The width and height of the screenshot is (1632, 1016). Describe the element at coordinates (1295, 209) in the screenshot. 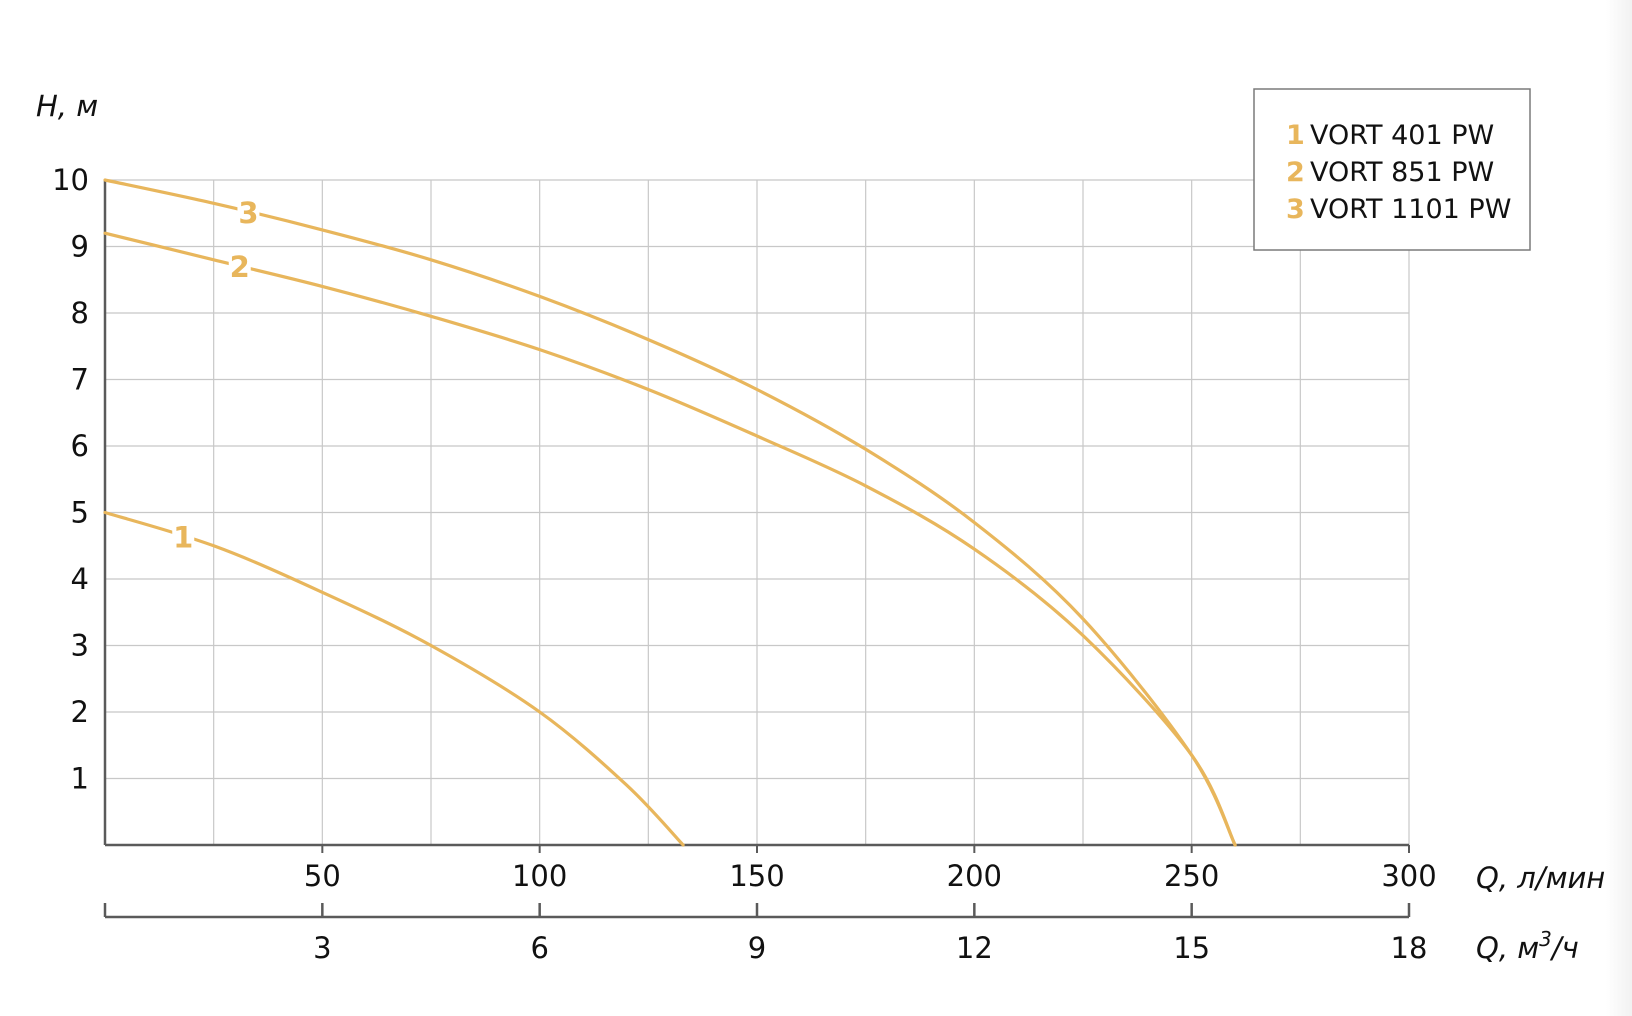

I see `legend-num-3: 3` at that location.